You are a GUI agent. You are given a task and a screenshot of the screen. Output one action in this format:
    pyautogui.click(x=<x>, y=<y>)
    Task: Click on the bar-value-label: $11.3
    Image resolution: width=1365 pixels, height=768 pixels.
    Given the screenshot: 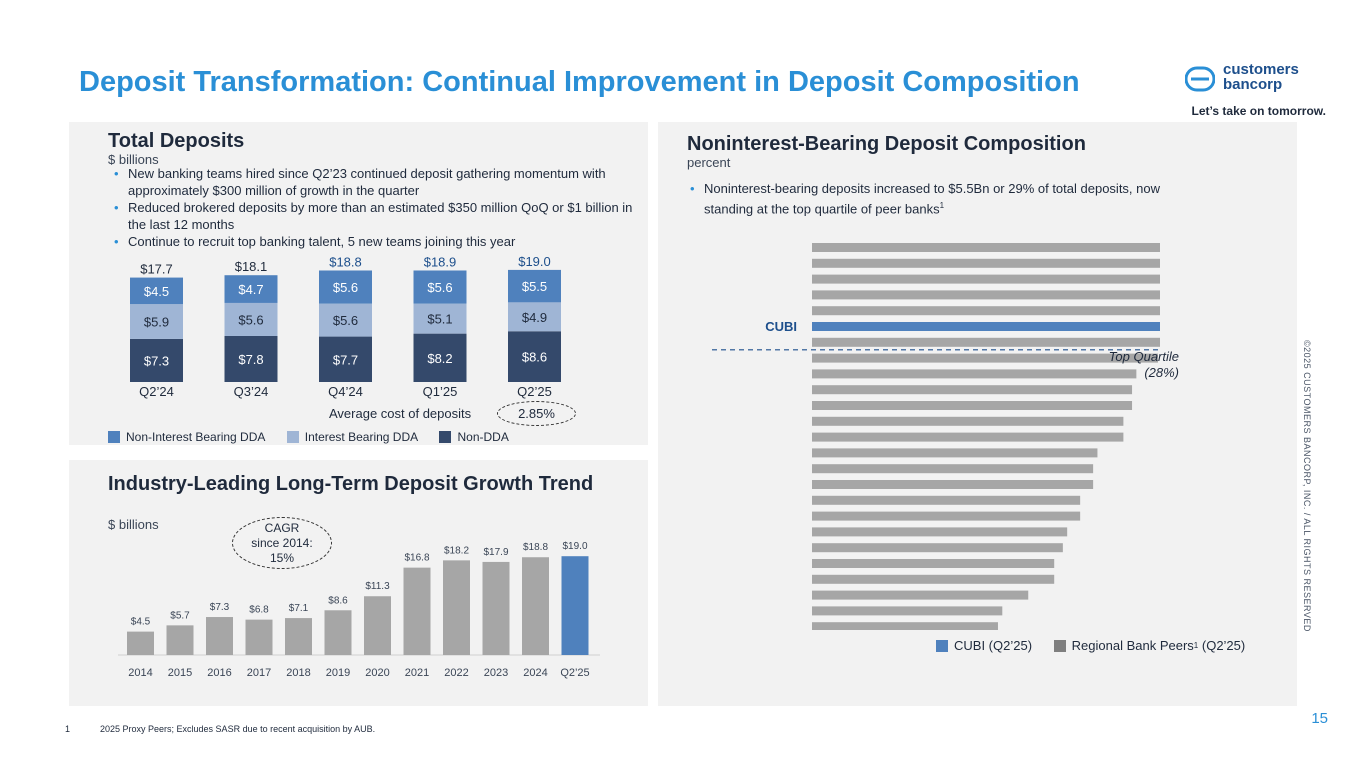 What is the action you would take?
    pyautogui.click(x=377, y=586)
    